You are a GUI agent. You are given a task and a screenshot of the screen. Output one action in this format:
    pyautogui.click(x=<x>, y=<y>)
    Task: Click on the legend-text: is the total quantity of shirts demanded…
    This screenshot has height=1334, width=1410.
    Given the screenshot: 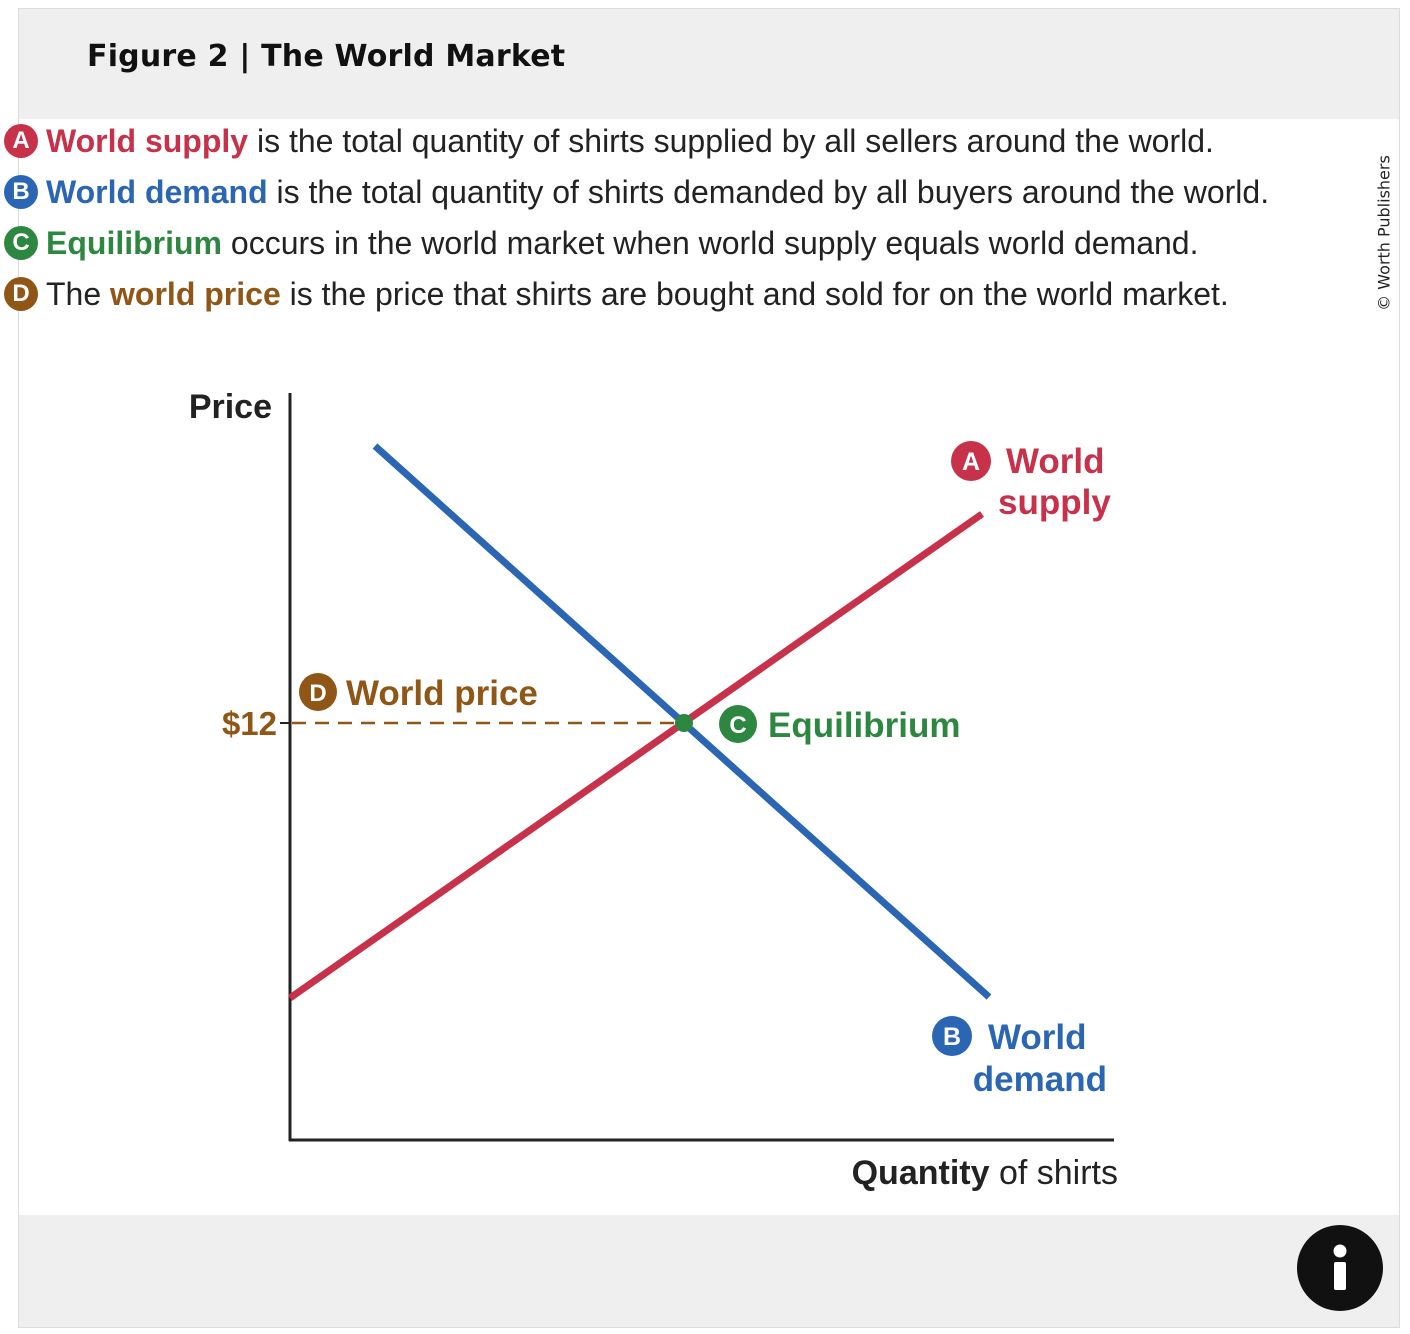 What is the action you would take?
    pyautogui.click(x=768, y=192)
    